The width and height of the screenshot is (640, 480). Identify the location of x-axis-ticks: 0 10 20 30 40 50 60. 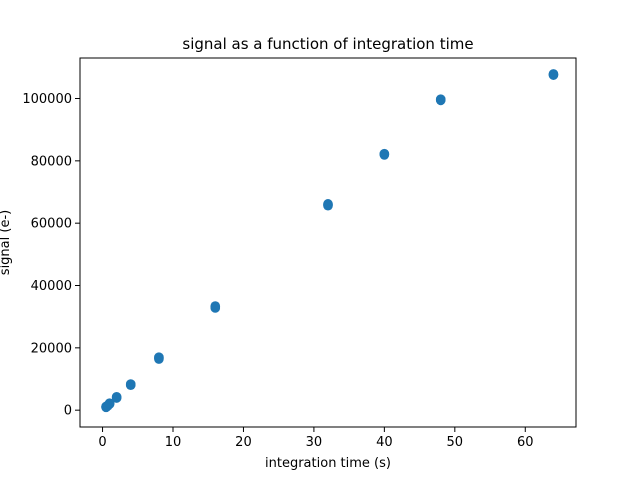
(316, 438).